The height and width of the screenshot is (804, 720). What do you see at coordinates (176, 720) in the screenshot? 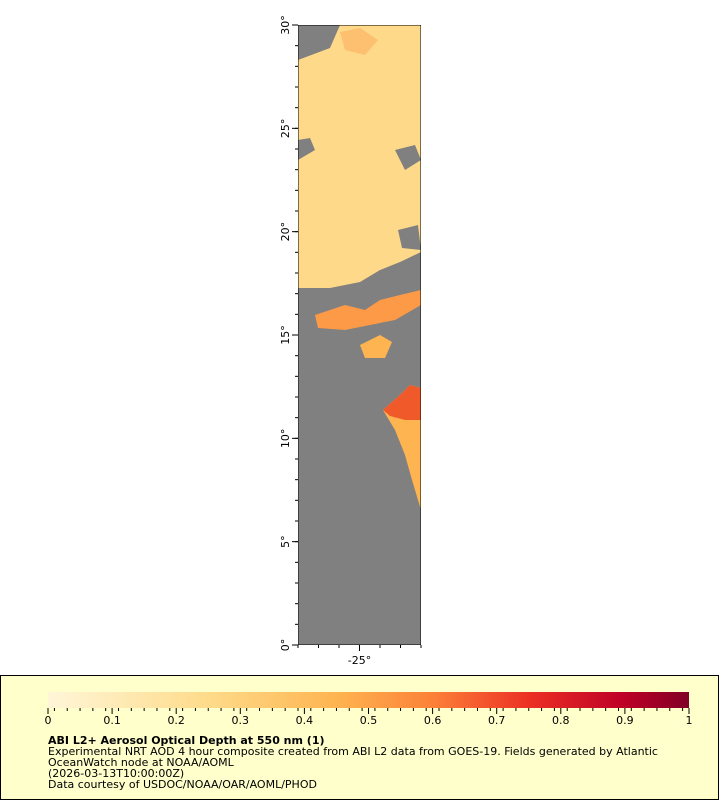
I see `colorbar-tick-label: 0.2` at bounding box center [176, 720].